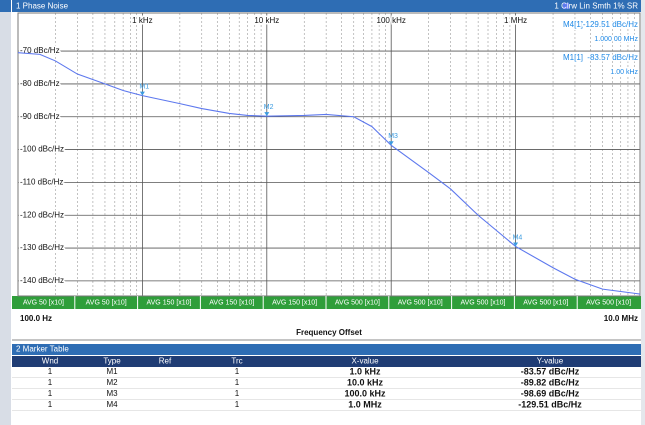 The image size is (645, 425). What do you see at coordinates (566, 6) in the screenshot?
I see `trace-icon` at bounding box center [566, 6].